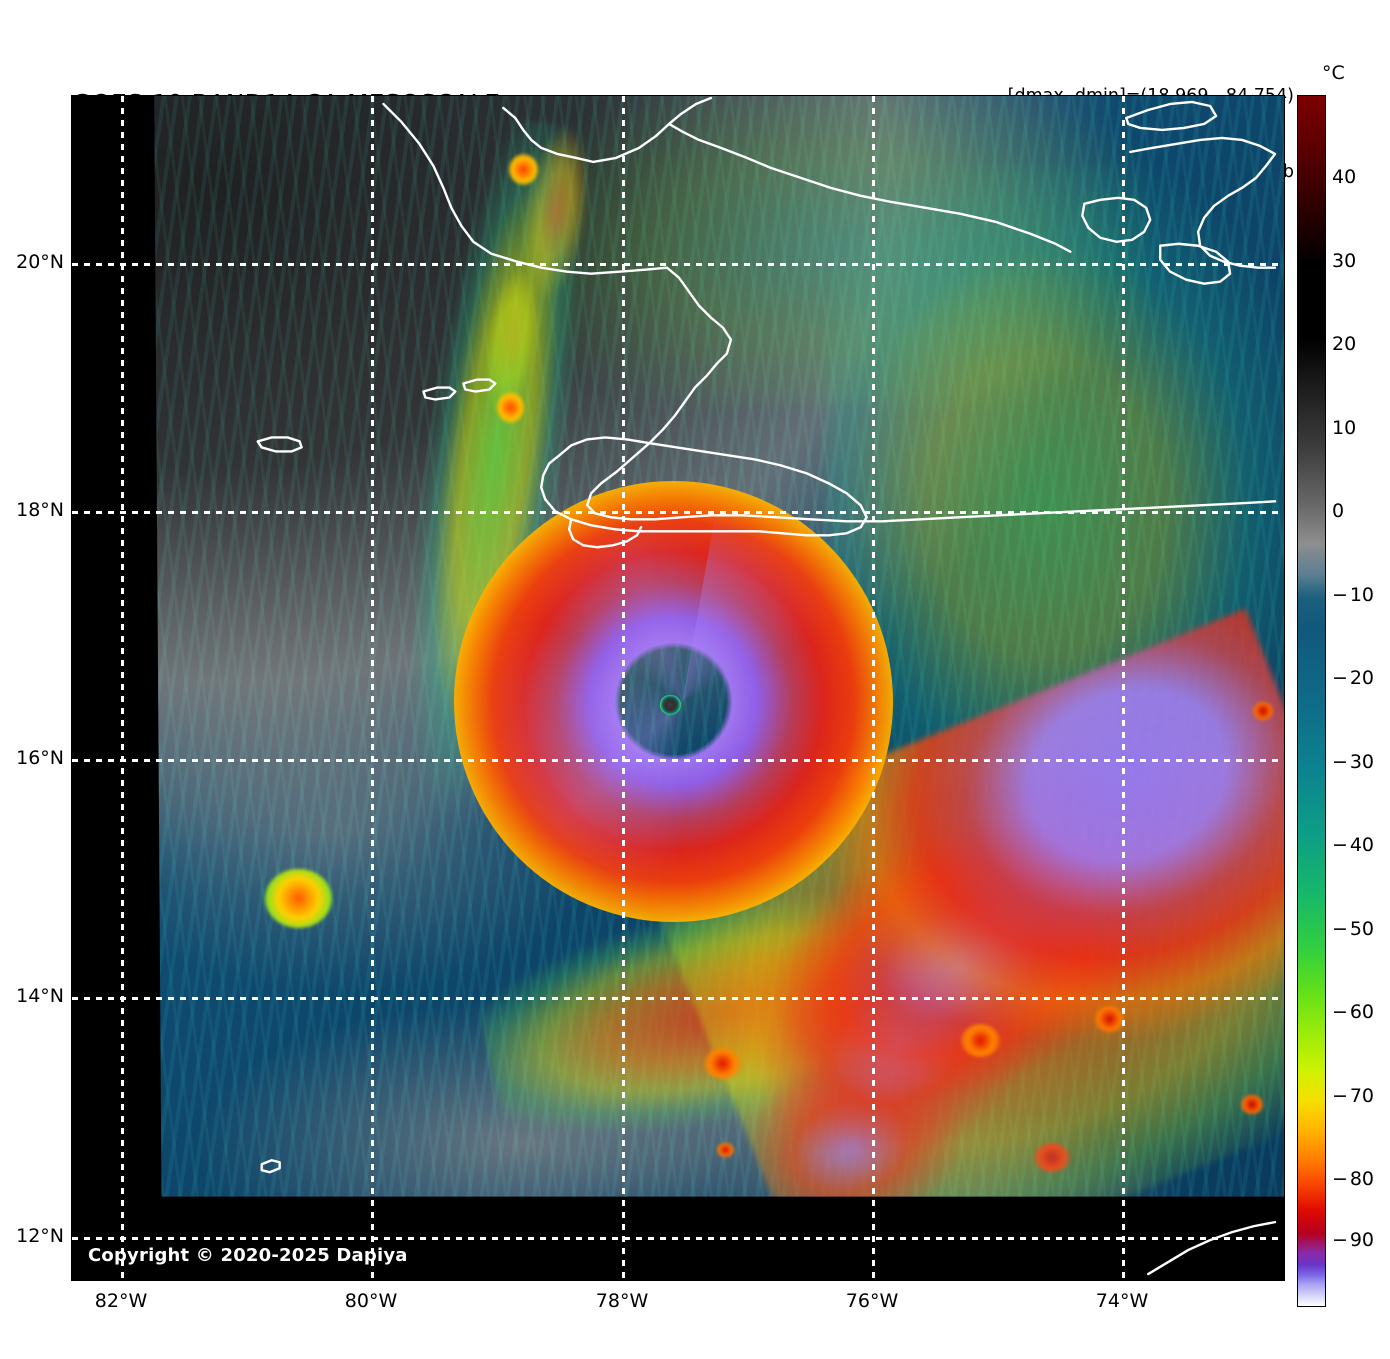  Describe the element at coordinates (40, 758) in the screenshot. I see `ytick-label-16n: 16°N` at that location.